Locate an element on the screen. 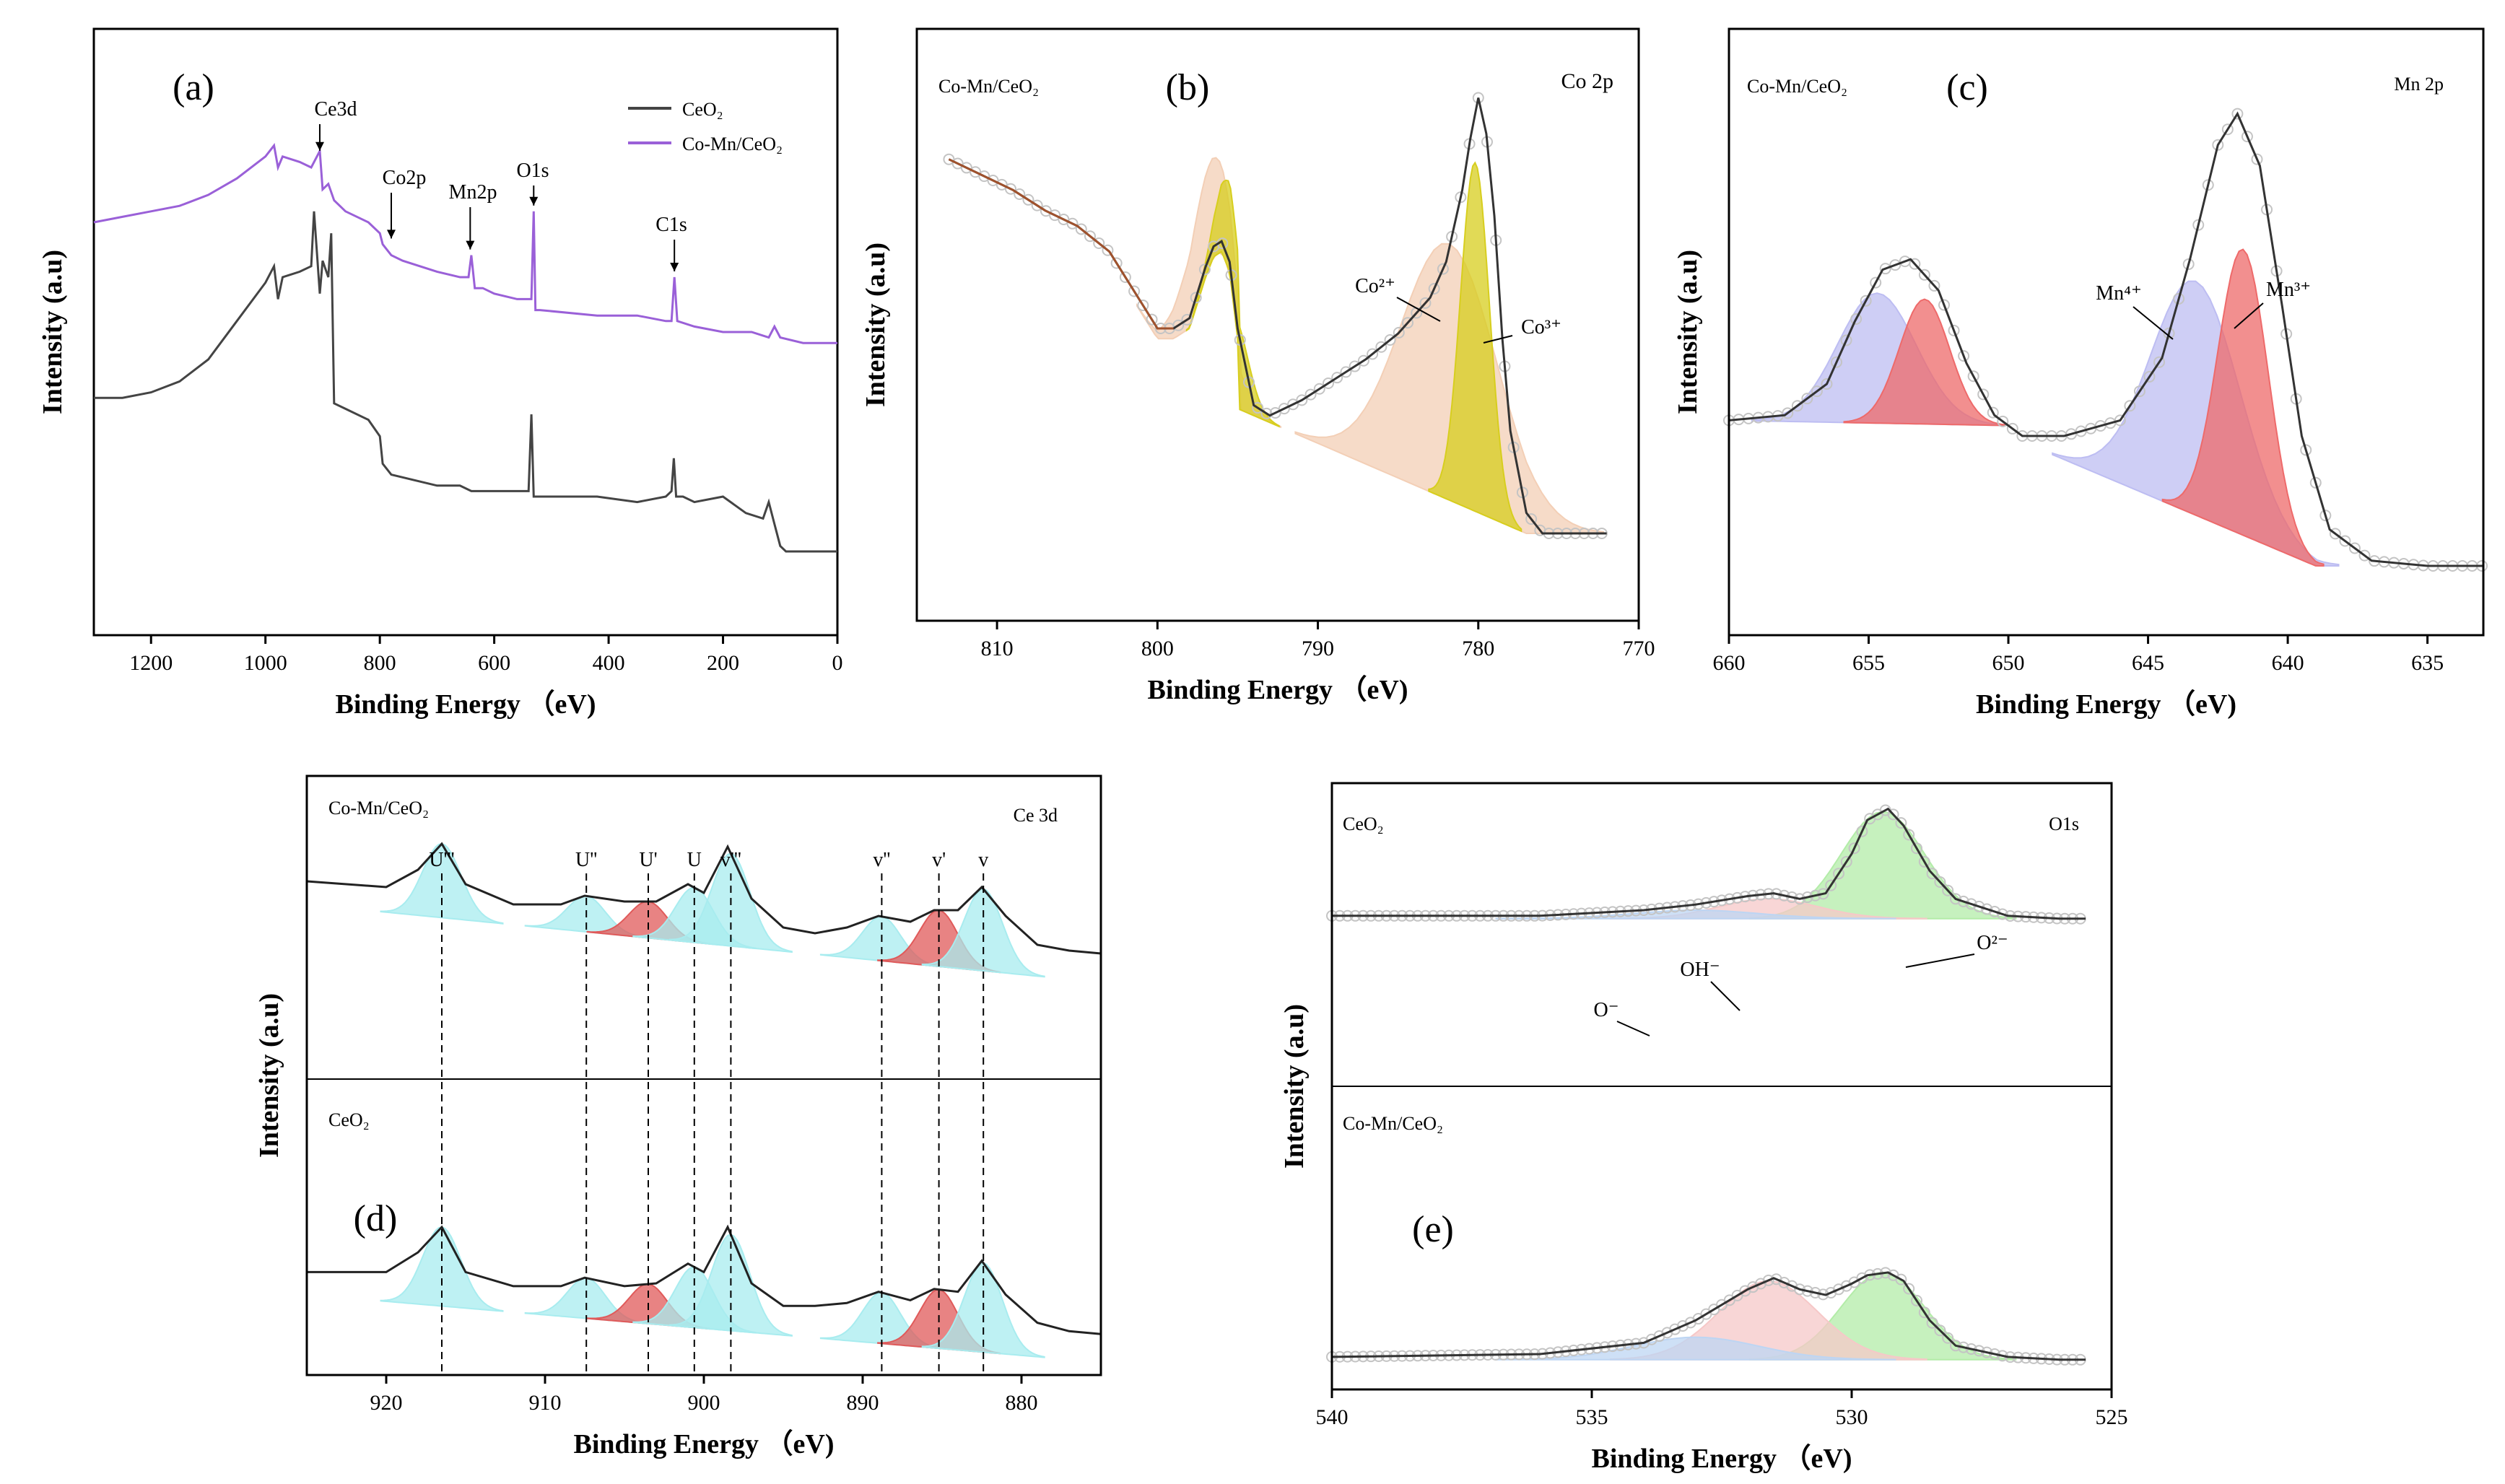 The image size is (2505, 1484). peak-marker-label: U' is located at coordinates (648, 860).